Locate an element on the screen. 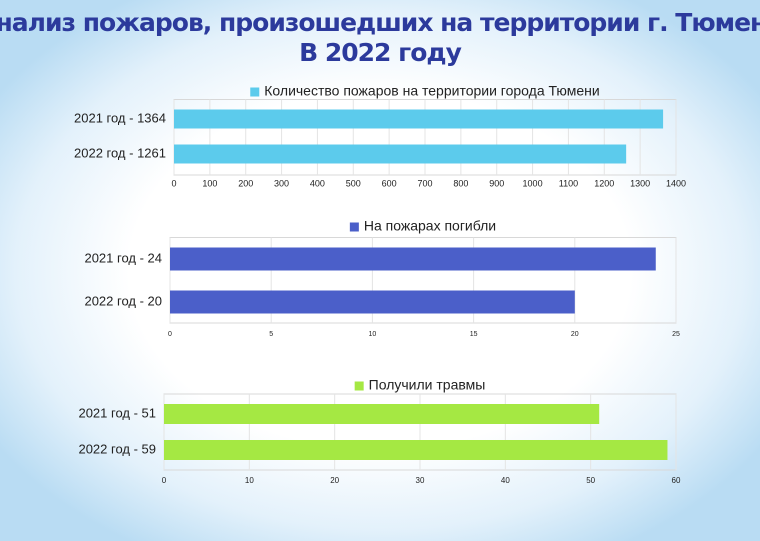 This screenshot has width=760, height=541. x-tick-label: 400 is located at coordinates (317, 183).